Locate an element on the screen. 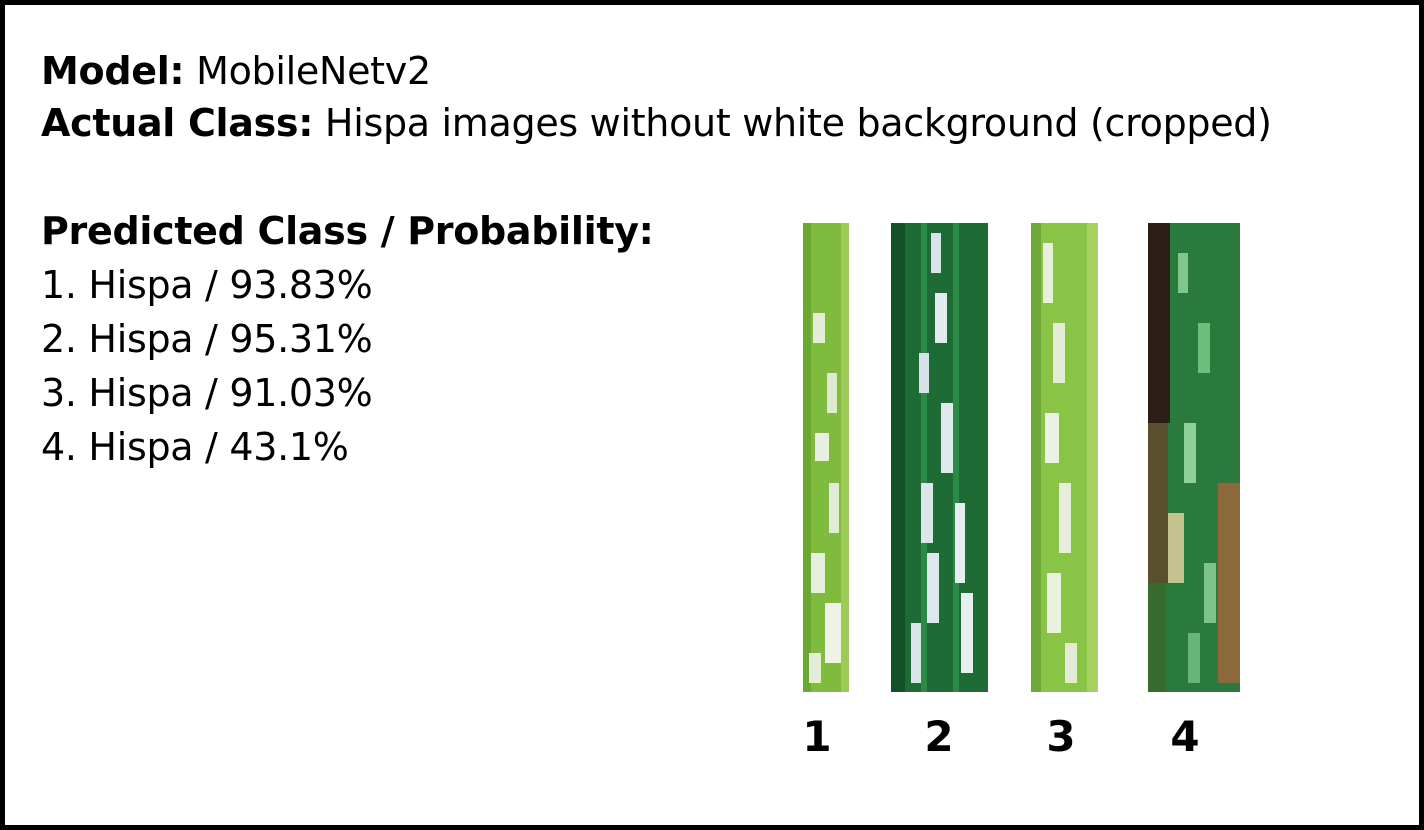 The width and height of the screenshot is (1424, 830). model-line: Model: MobileNetv2 is located at coordinates (236, 71).